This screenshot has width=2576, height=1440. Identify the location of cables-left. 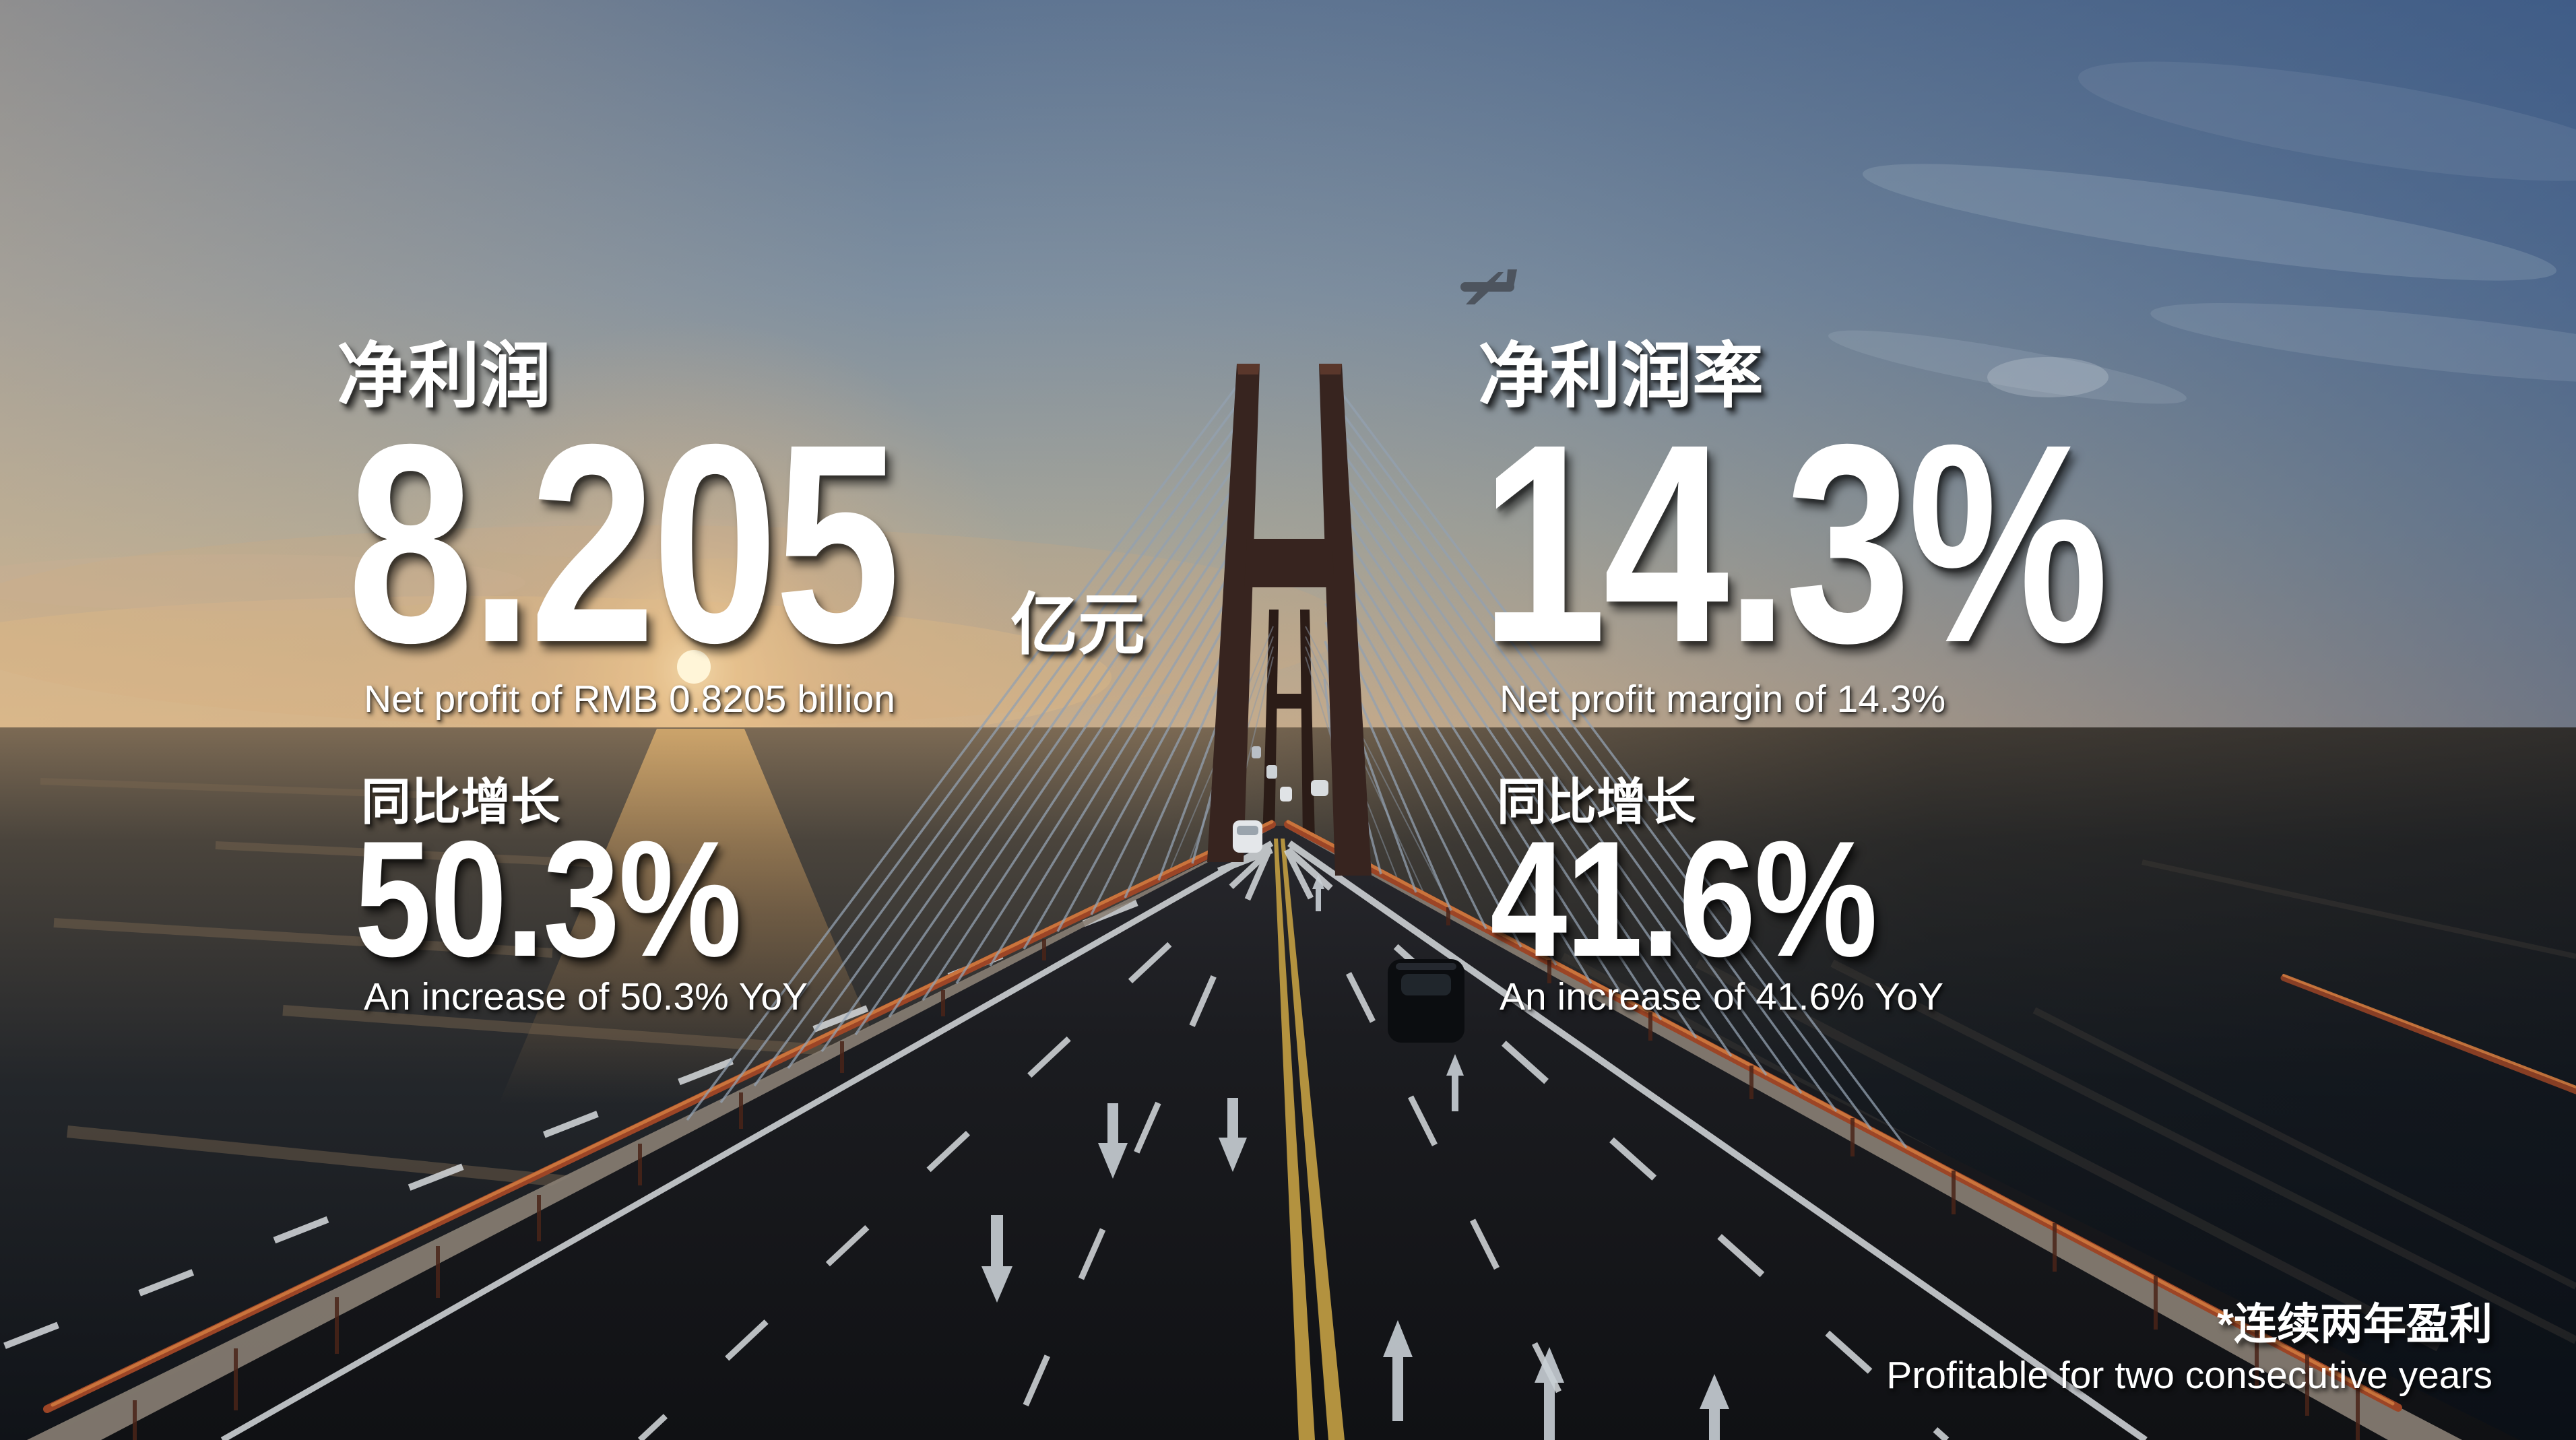
(968, 748).